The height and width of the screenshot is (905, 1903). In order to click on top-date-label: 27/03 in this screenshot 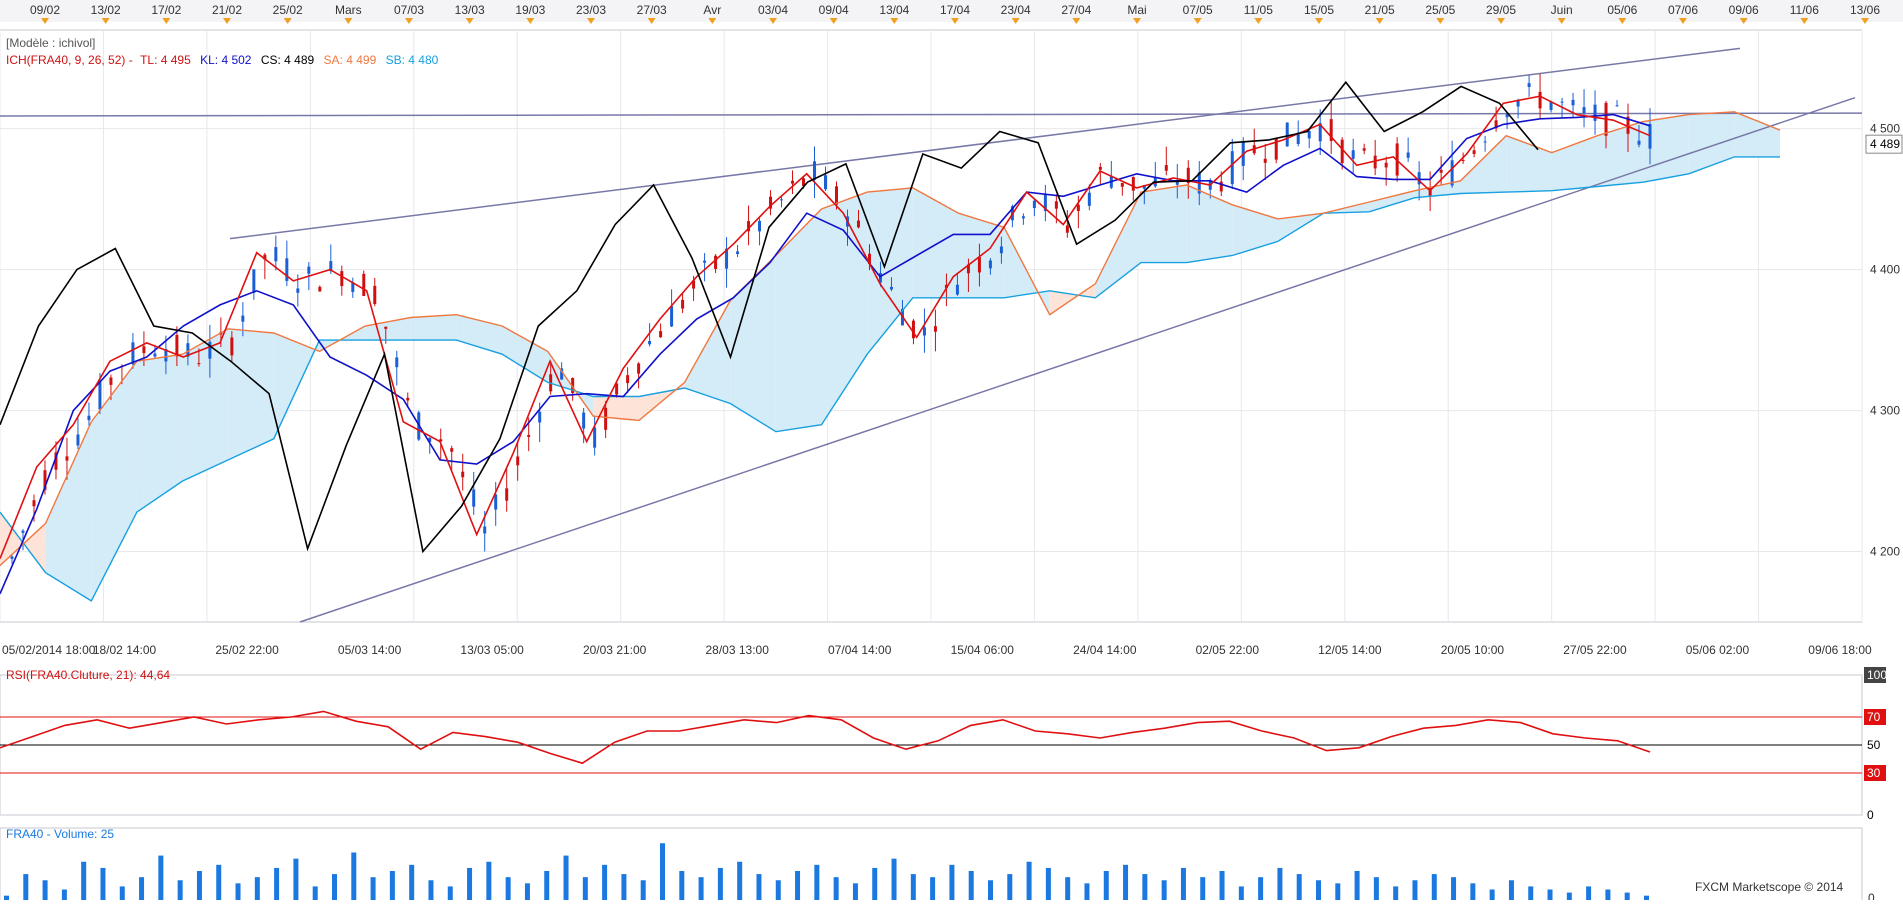, I will do `click(652, 10)`.